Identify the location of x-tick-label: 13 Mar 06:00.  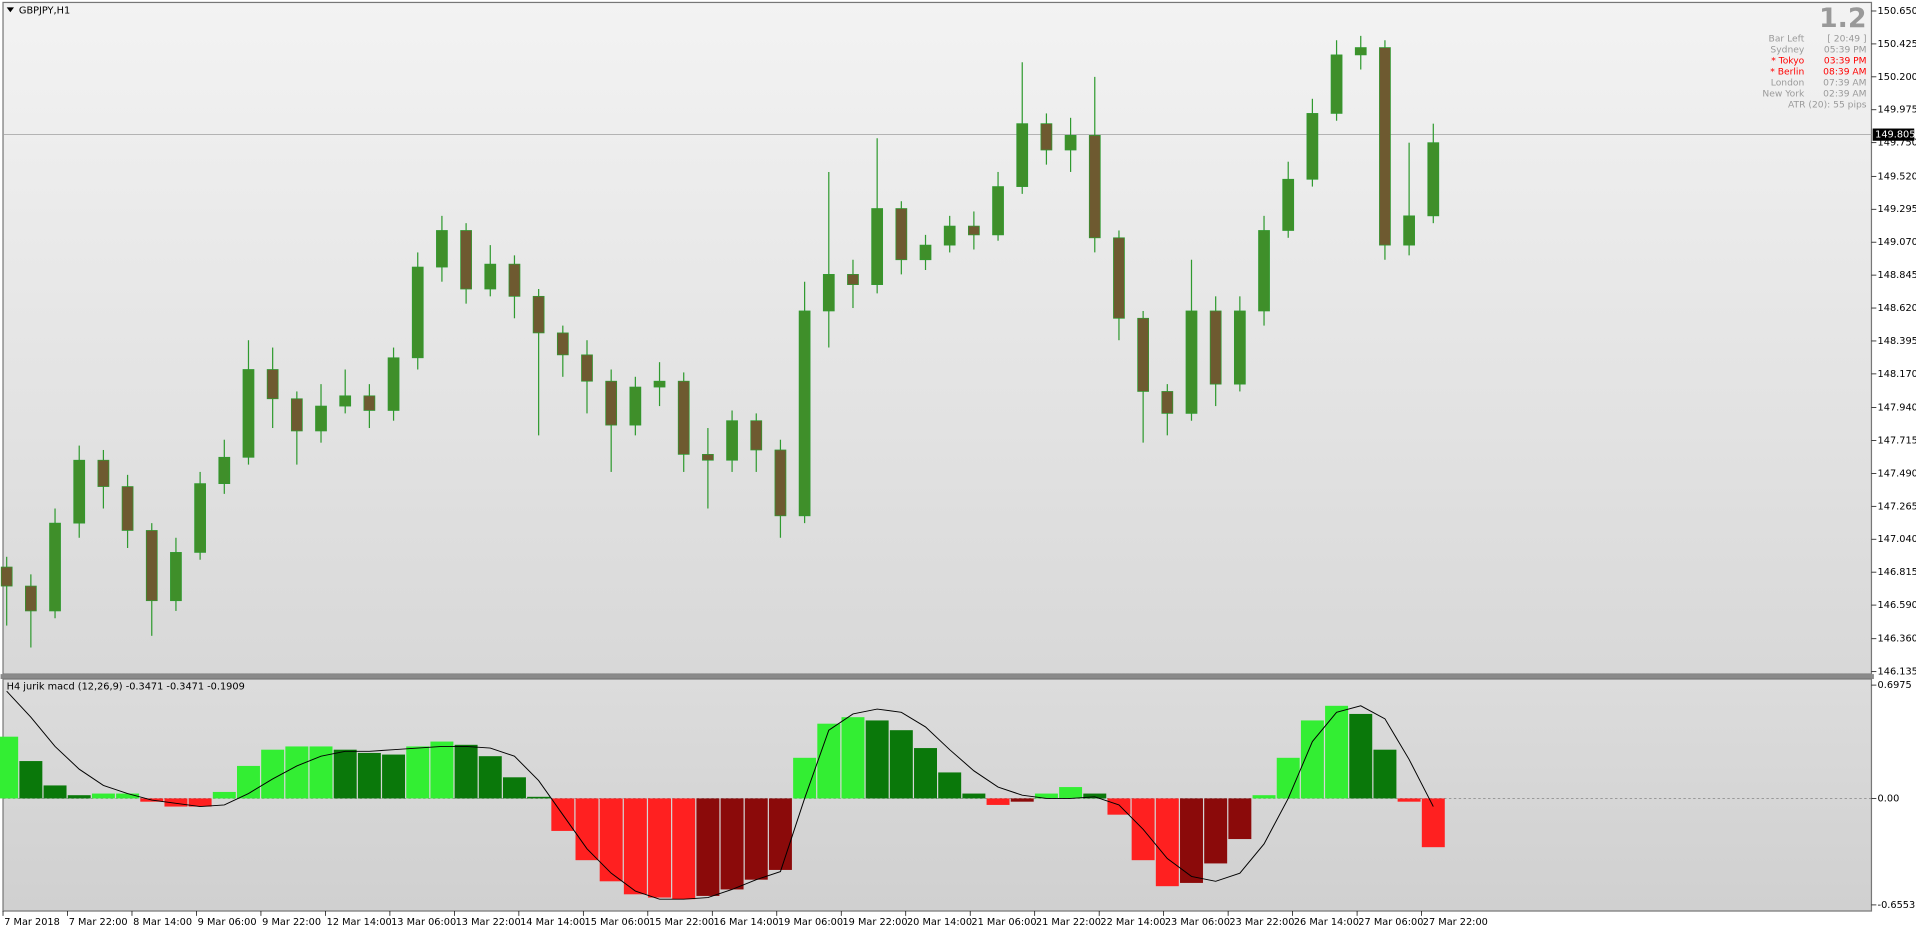
(423, 922).